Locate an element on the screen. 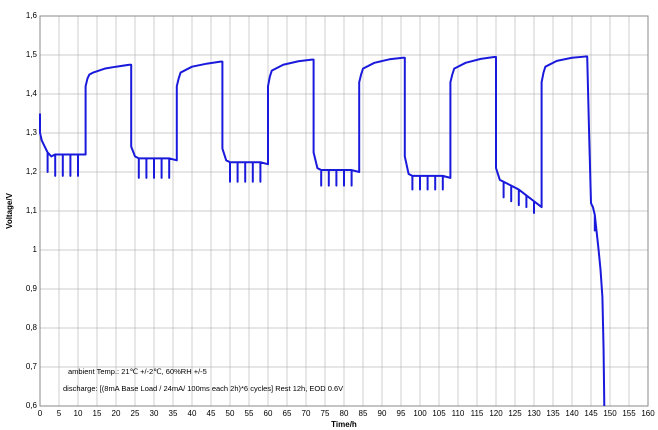  x-tick-label: 90 is located at coordinates (382, 413).